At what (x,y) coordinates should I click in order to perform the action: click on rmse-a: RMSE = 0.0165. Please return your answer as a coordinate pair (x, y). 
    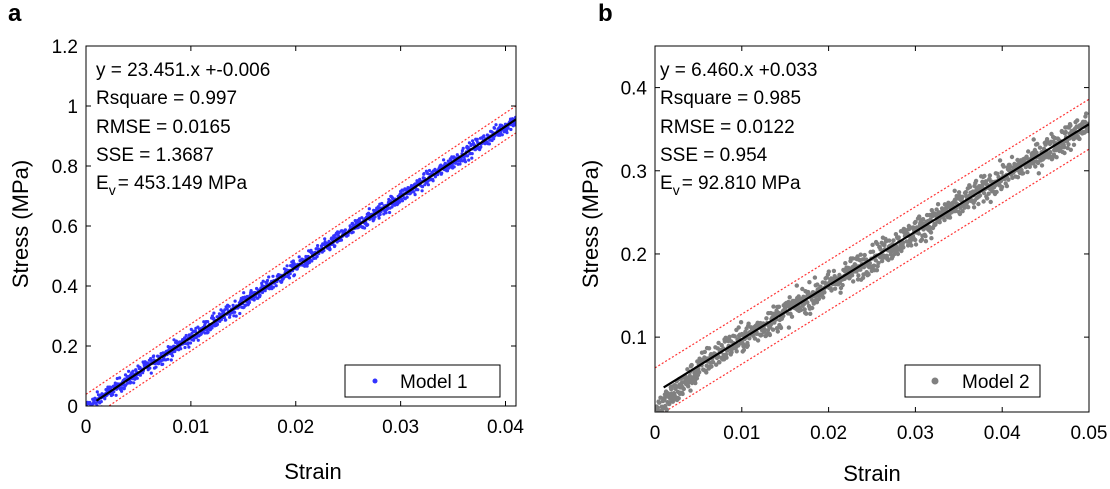
    Looking at the image, I should click on (163, 127).